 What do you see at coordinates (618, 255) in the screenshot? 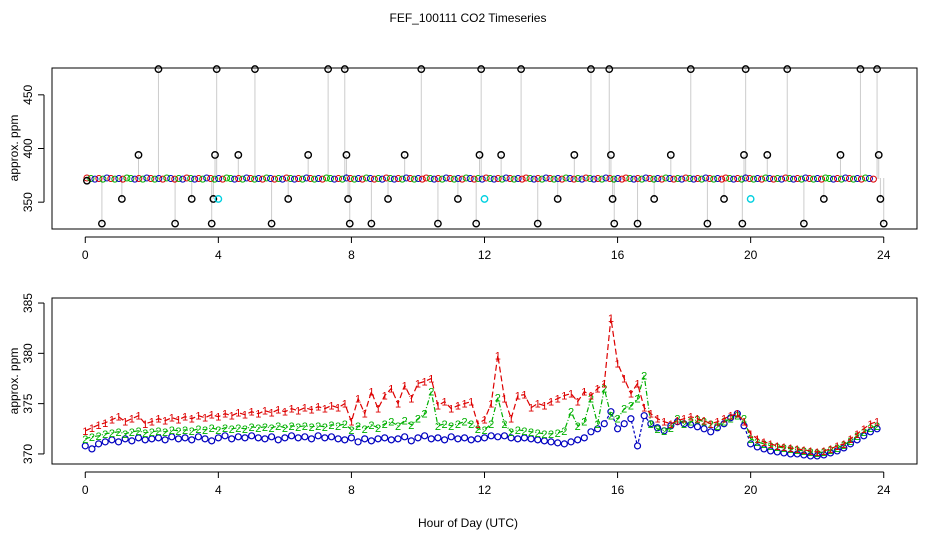
I see `top-x-tick-label: 16` at bounding box center [618, 255].